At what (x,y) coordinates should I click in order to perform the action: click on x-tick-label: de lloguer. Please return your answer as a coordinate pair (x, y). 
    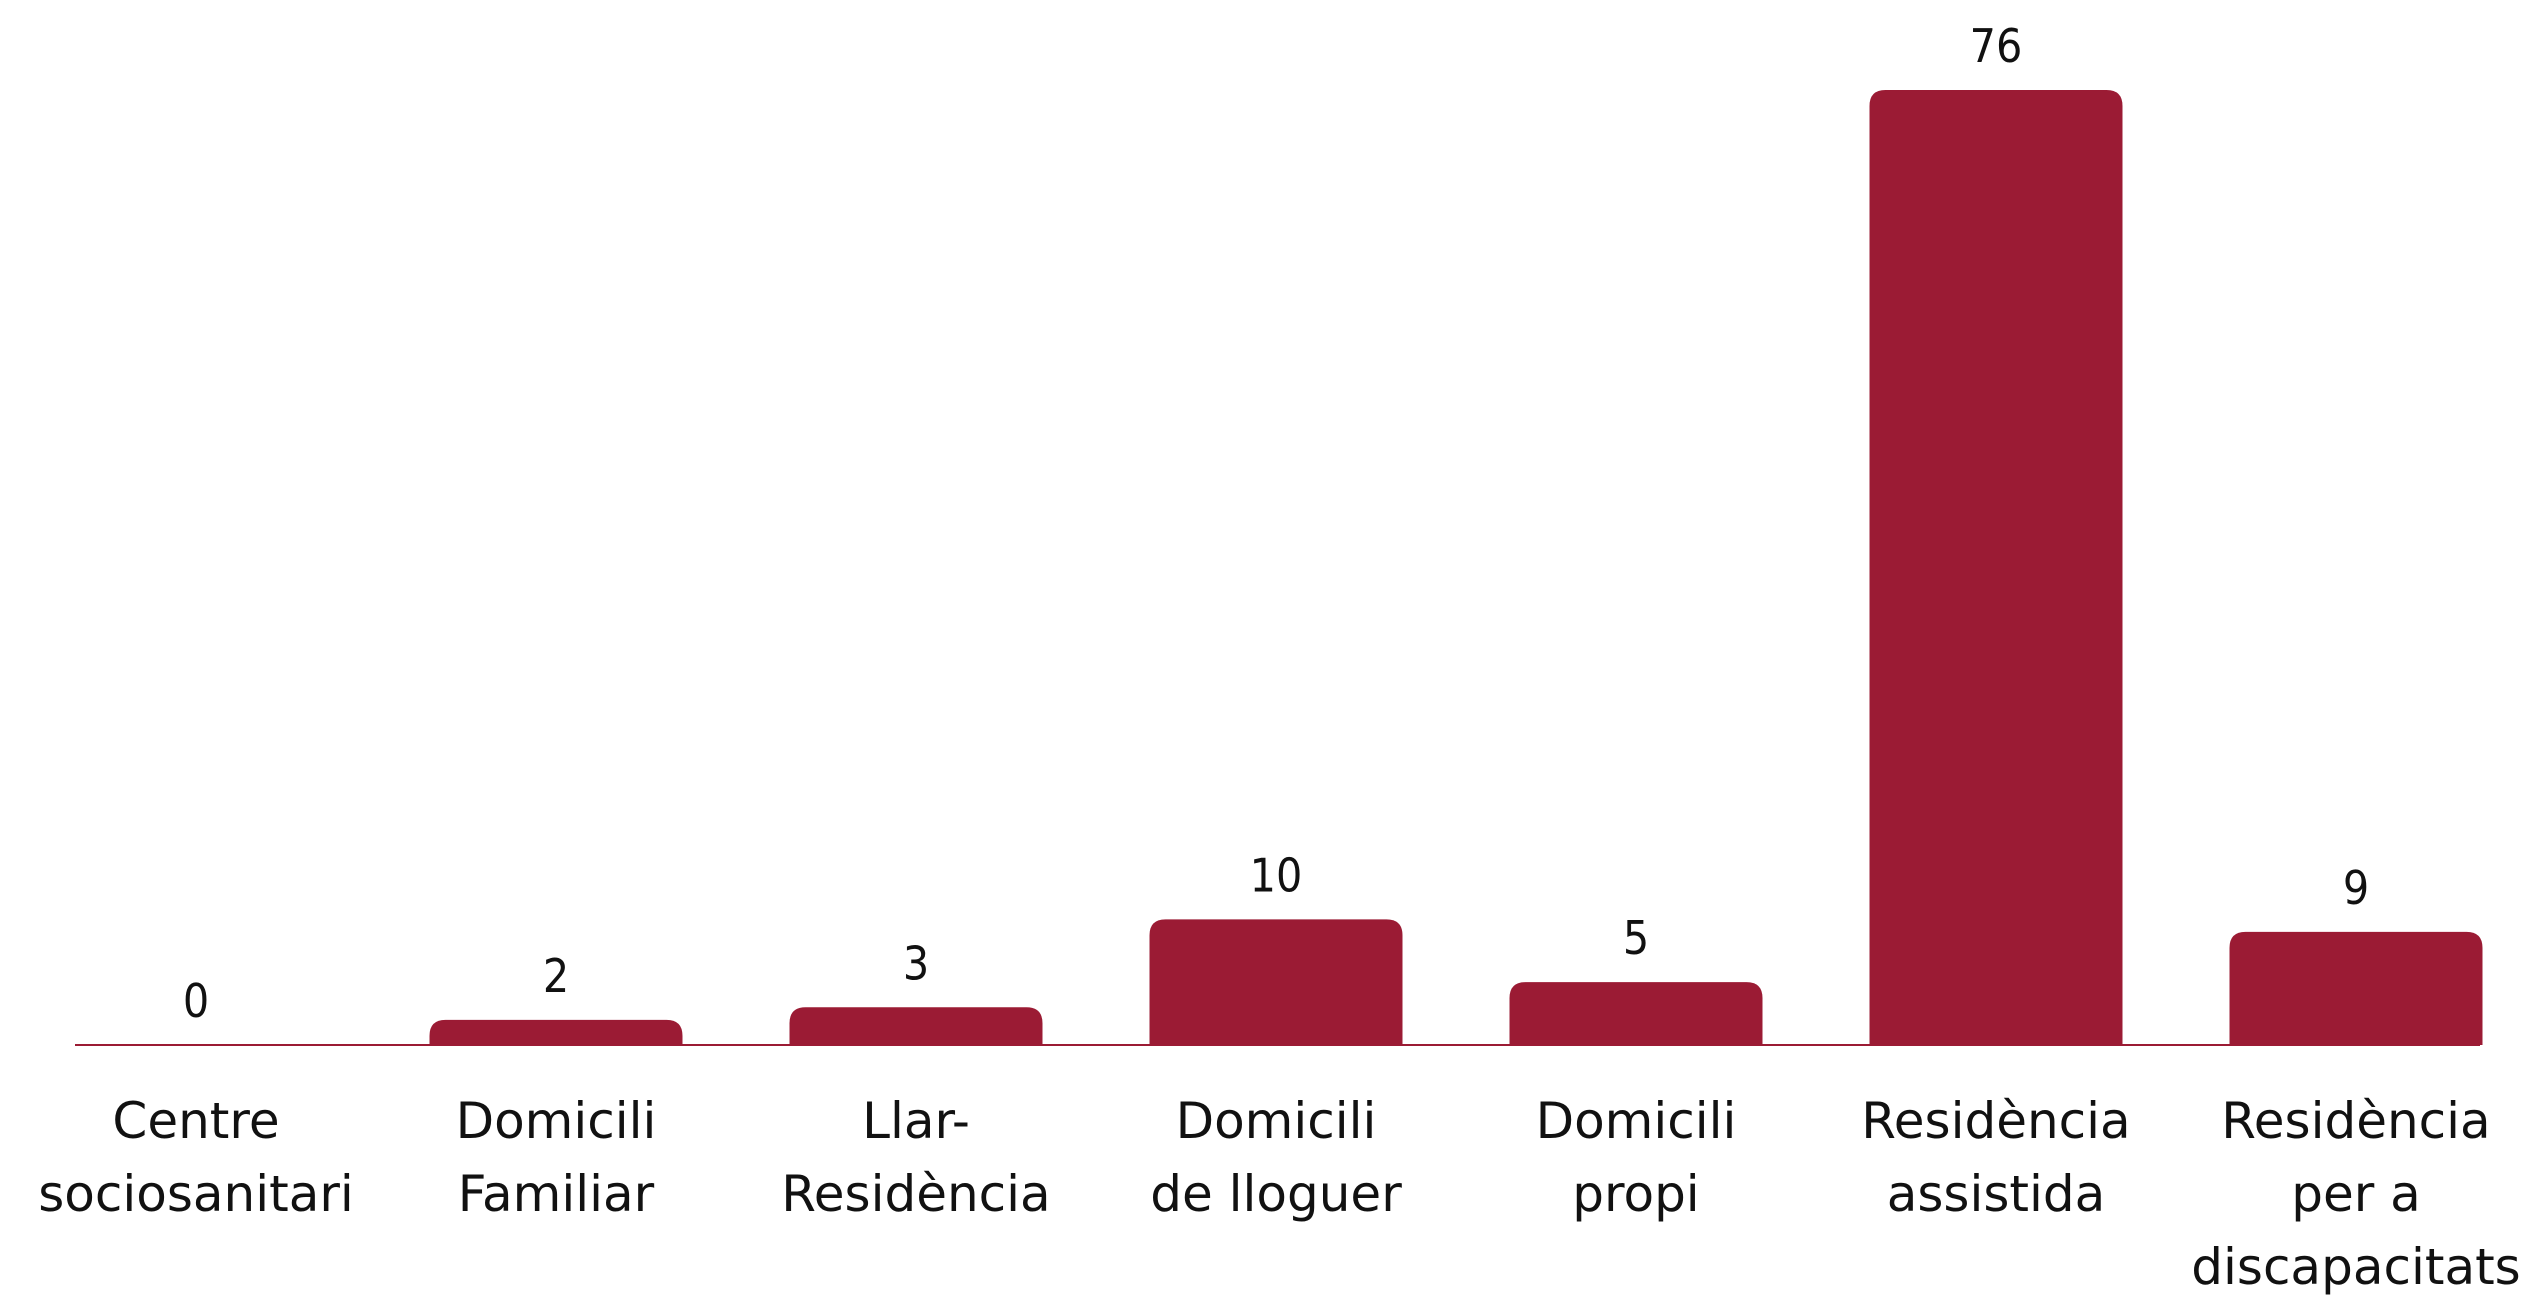
    Looking at the image, I should click on (1276, 1194).